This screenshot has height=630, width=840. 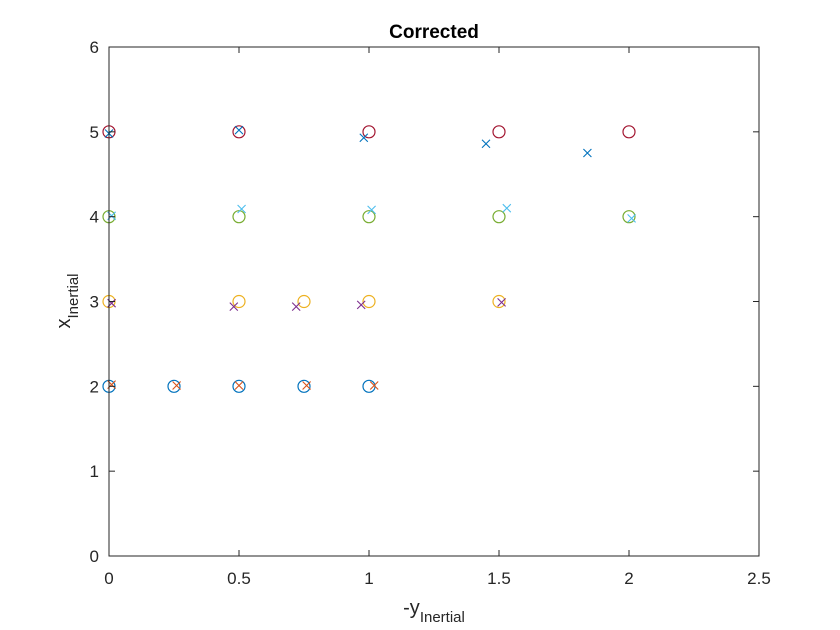 What do you see at coordinates (94, 386) in the screenshot?
I see `y-tick-label: 2` at bounding box center [94, 386].